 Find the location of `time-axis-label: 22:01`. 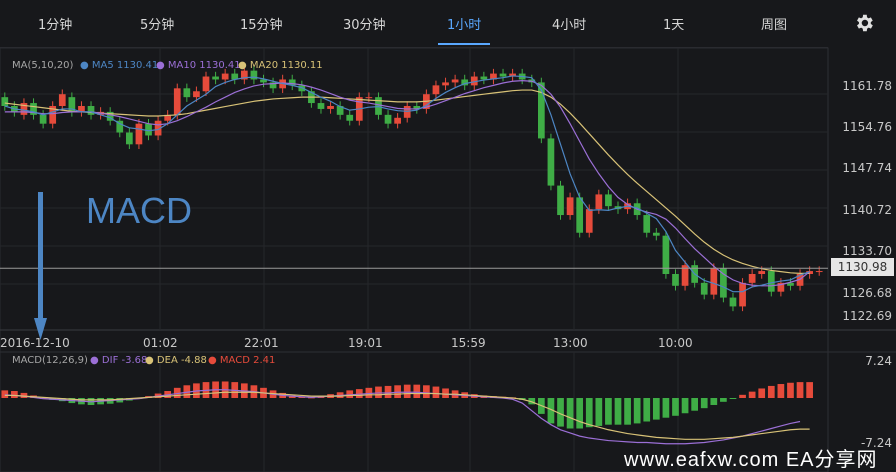

time-axis-label: 22:01 is located at coordinates (261, 343).